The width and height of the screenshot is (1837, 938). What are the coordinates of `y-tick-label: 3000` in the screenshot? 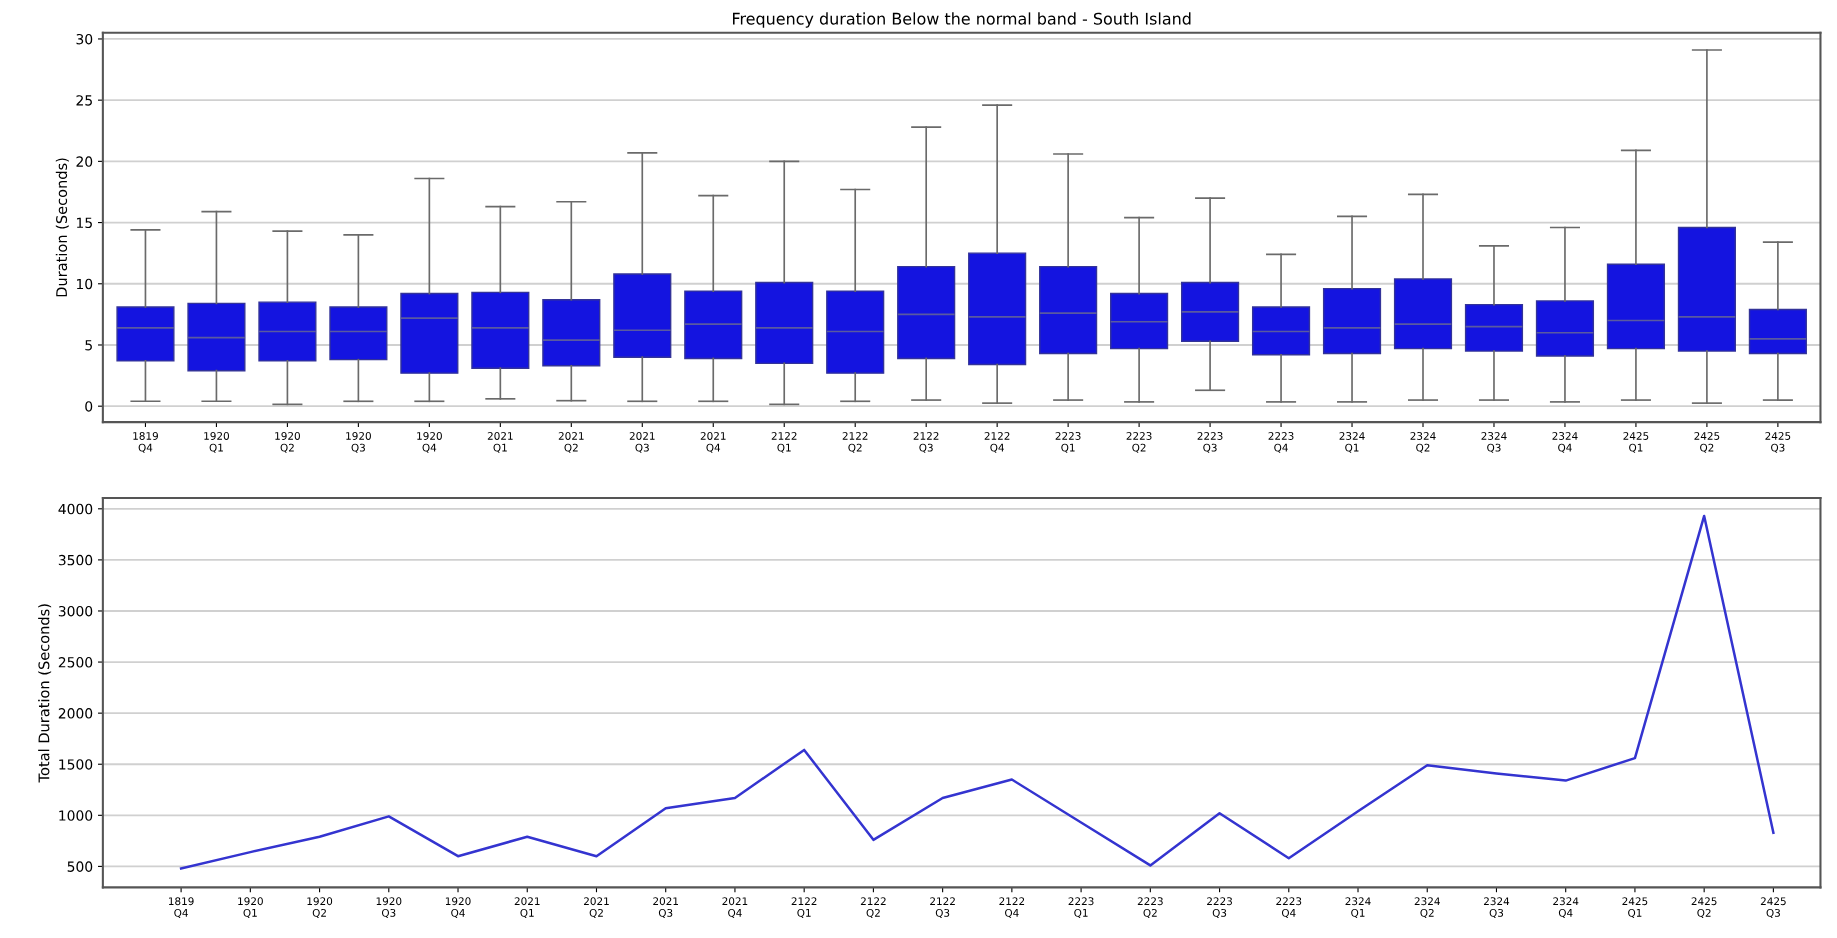 It's located at (75, 611).